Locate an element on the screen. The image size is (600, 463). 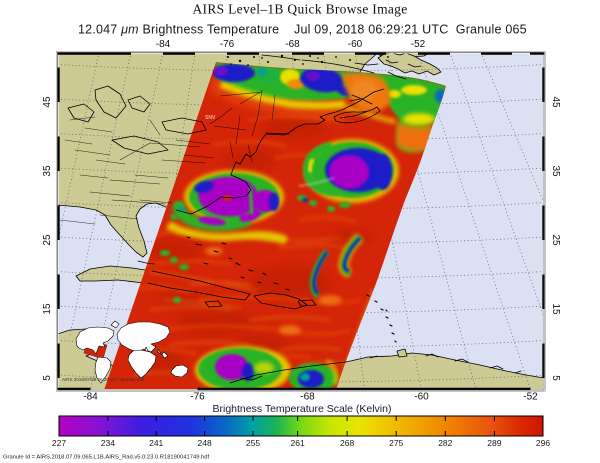
svg-text: 241 is located at coordinates (156, 443).